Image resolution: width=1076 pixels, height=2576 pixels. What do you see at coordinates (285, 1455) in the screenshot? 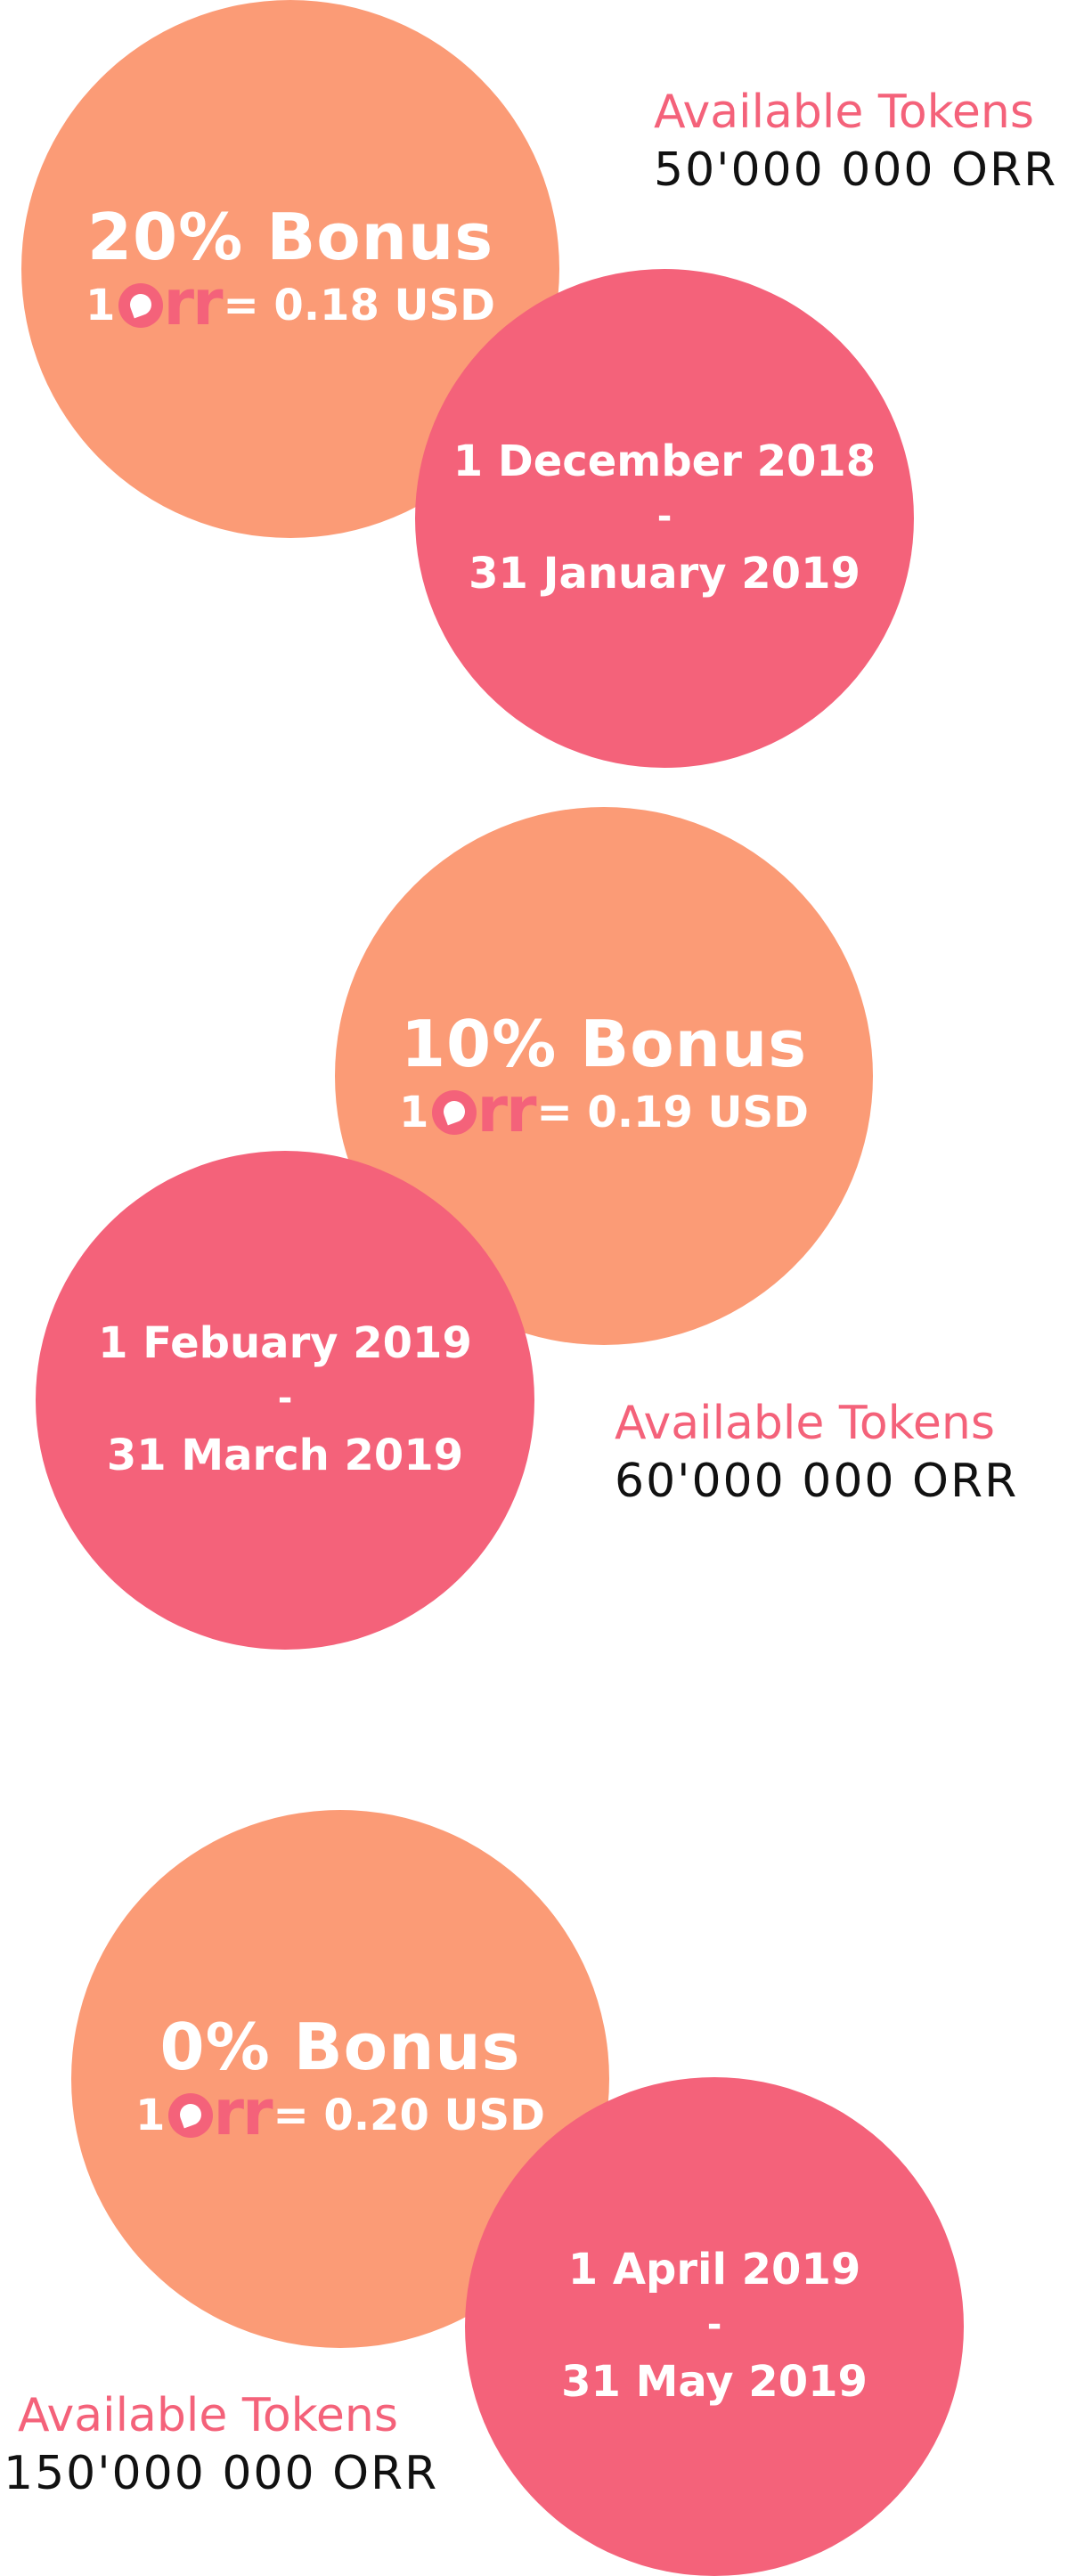
I see `end-date: 31 March 2019` at bounding box center [285, 1455].